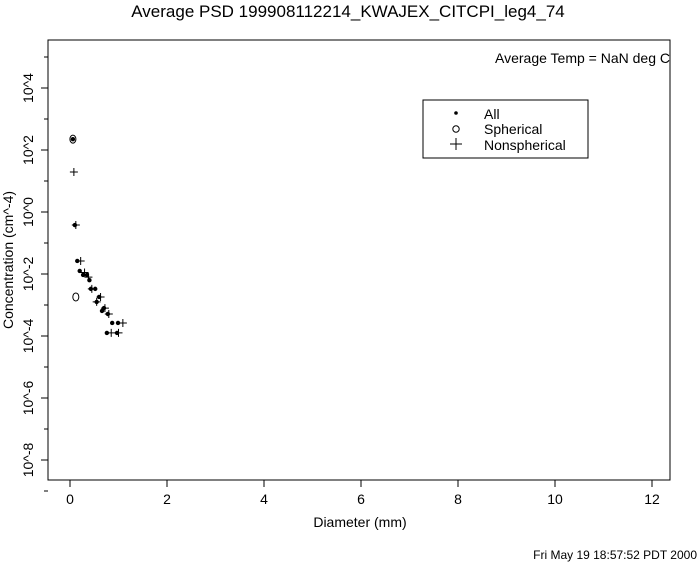 This screenshot has width=697, height=563. What do you see at coordinates (361, 499) in the screenshot?
I see `x-tick-label: 6` at bounding box center [361, 499].